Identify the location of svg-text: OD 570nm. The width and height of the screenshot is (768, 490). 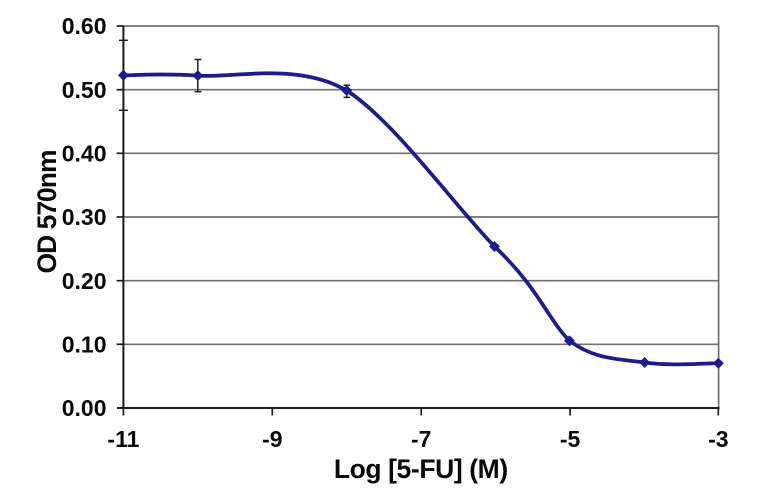
(47, 211).